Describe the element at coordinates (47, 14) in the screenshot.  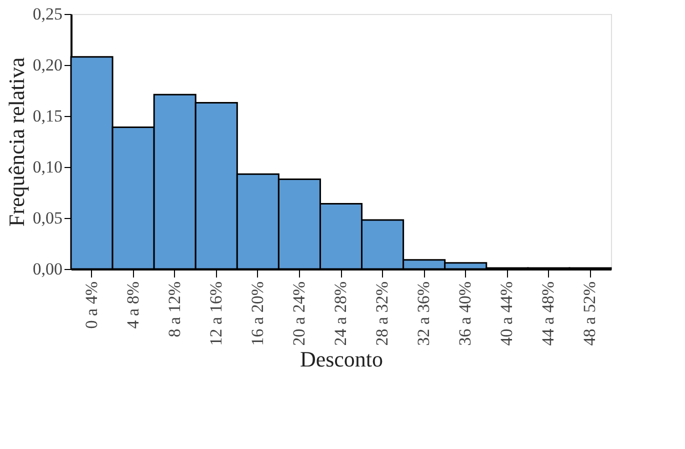
I see `y-tick-label: 0,25` at that location.